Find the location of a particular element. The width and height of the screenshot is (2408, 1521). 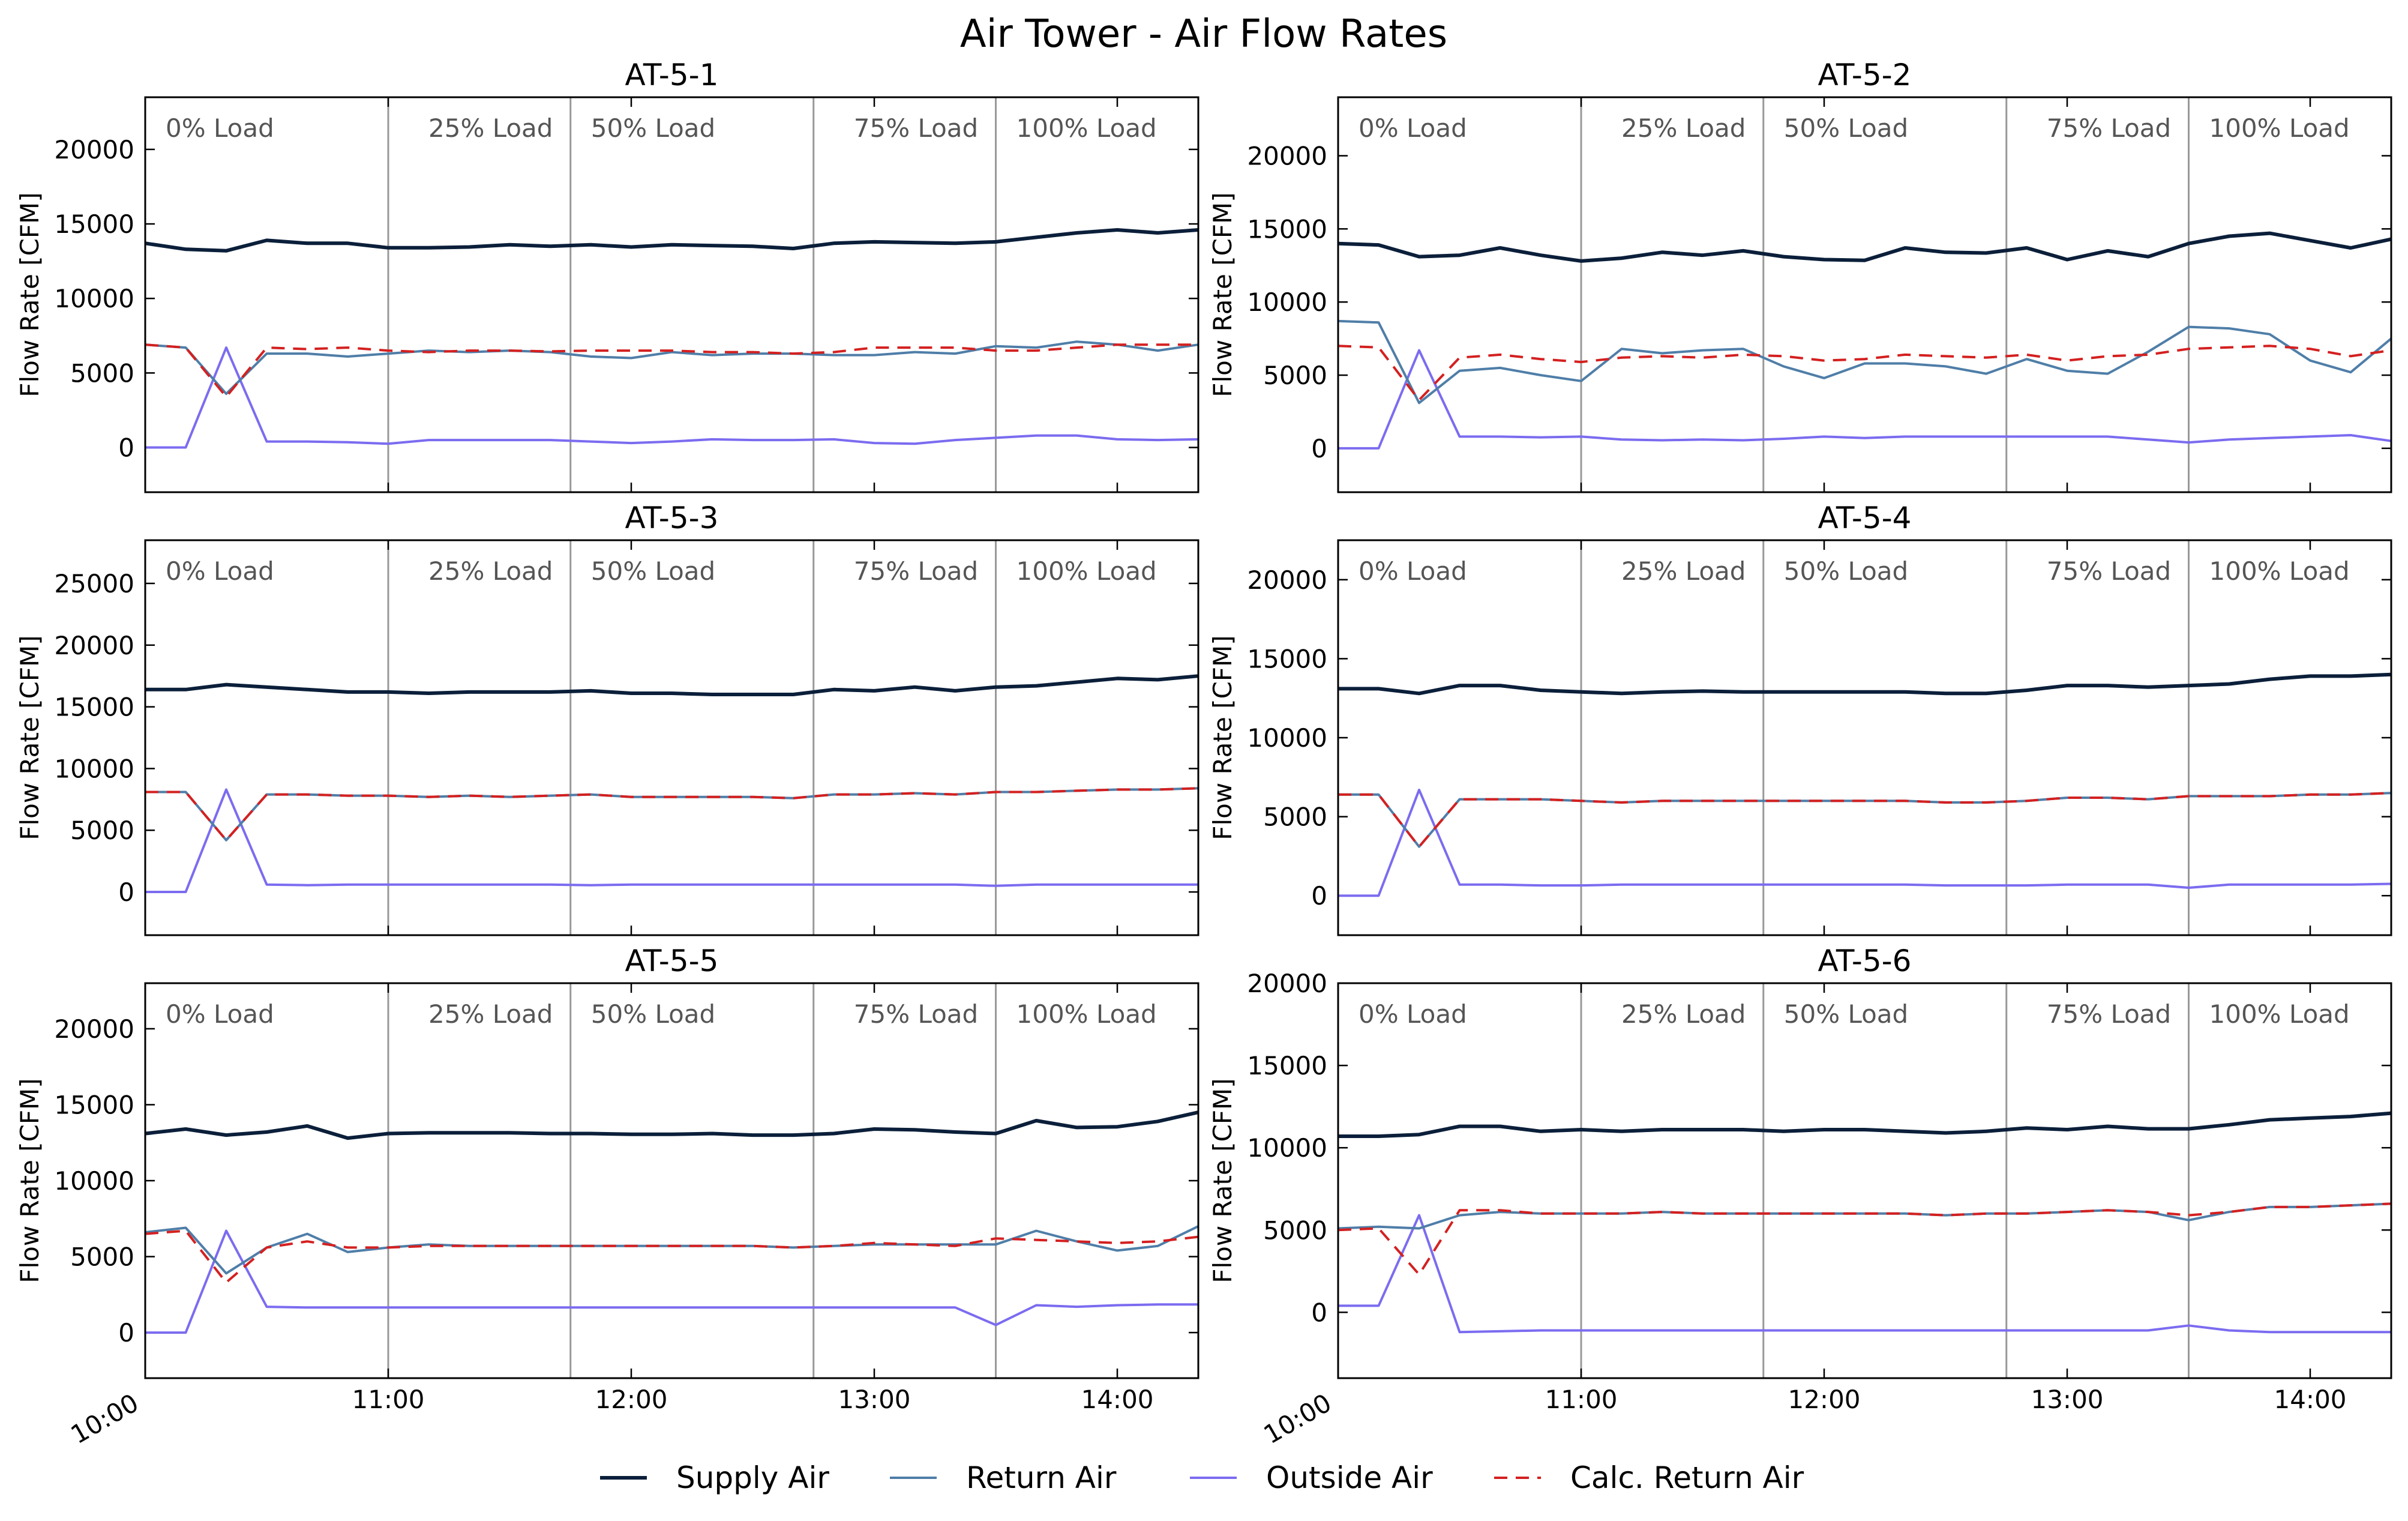

legend-item-supply: Supply Air is located at coordinates (715, 1477).